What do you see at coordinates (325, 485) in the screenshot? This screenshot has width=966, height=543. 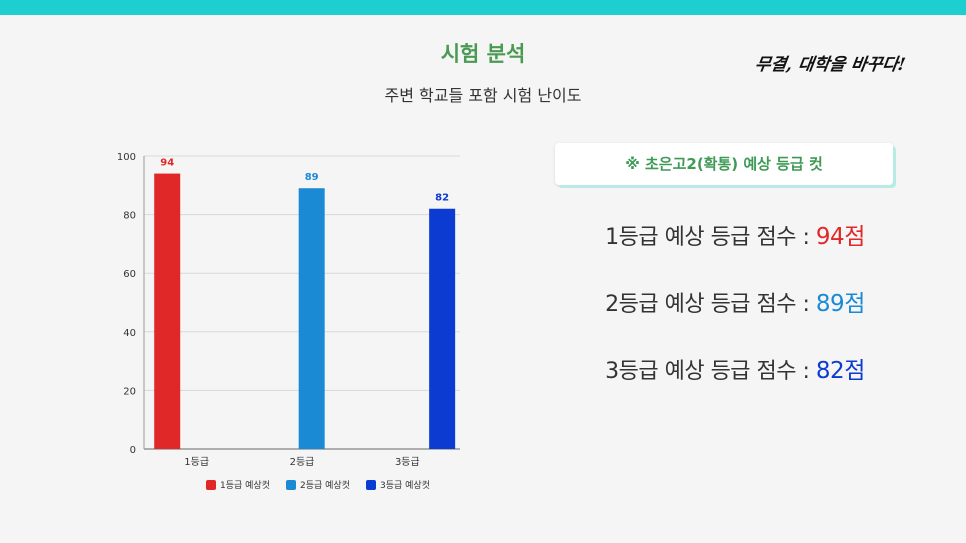 I see `legend-label: 2등급 예상컷` at bounding box center [325, 485].